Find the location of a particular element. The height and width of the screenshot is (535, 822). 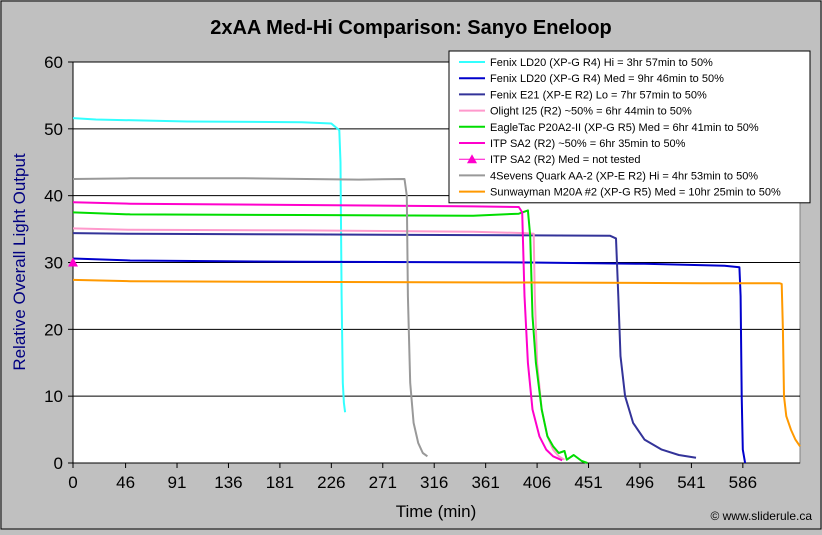

y-tick-label: 30 is located at coordinates (53, 263).